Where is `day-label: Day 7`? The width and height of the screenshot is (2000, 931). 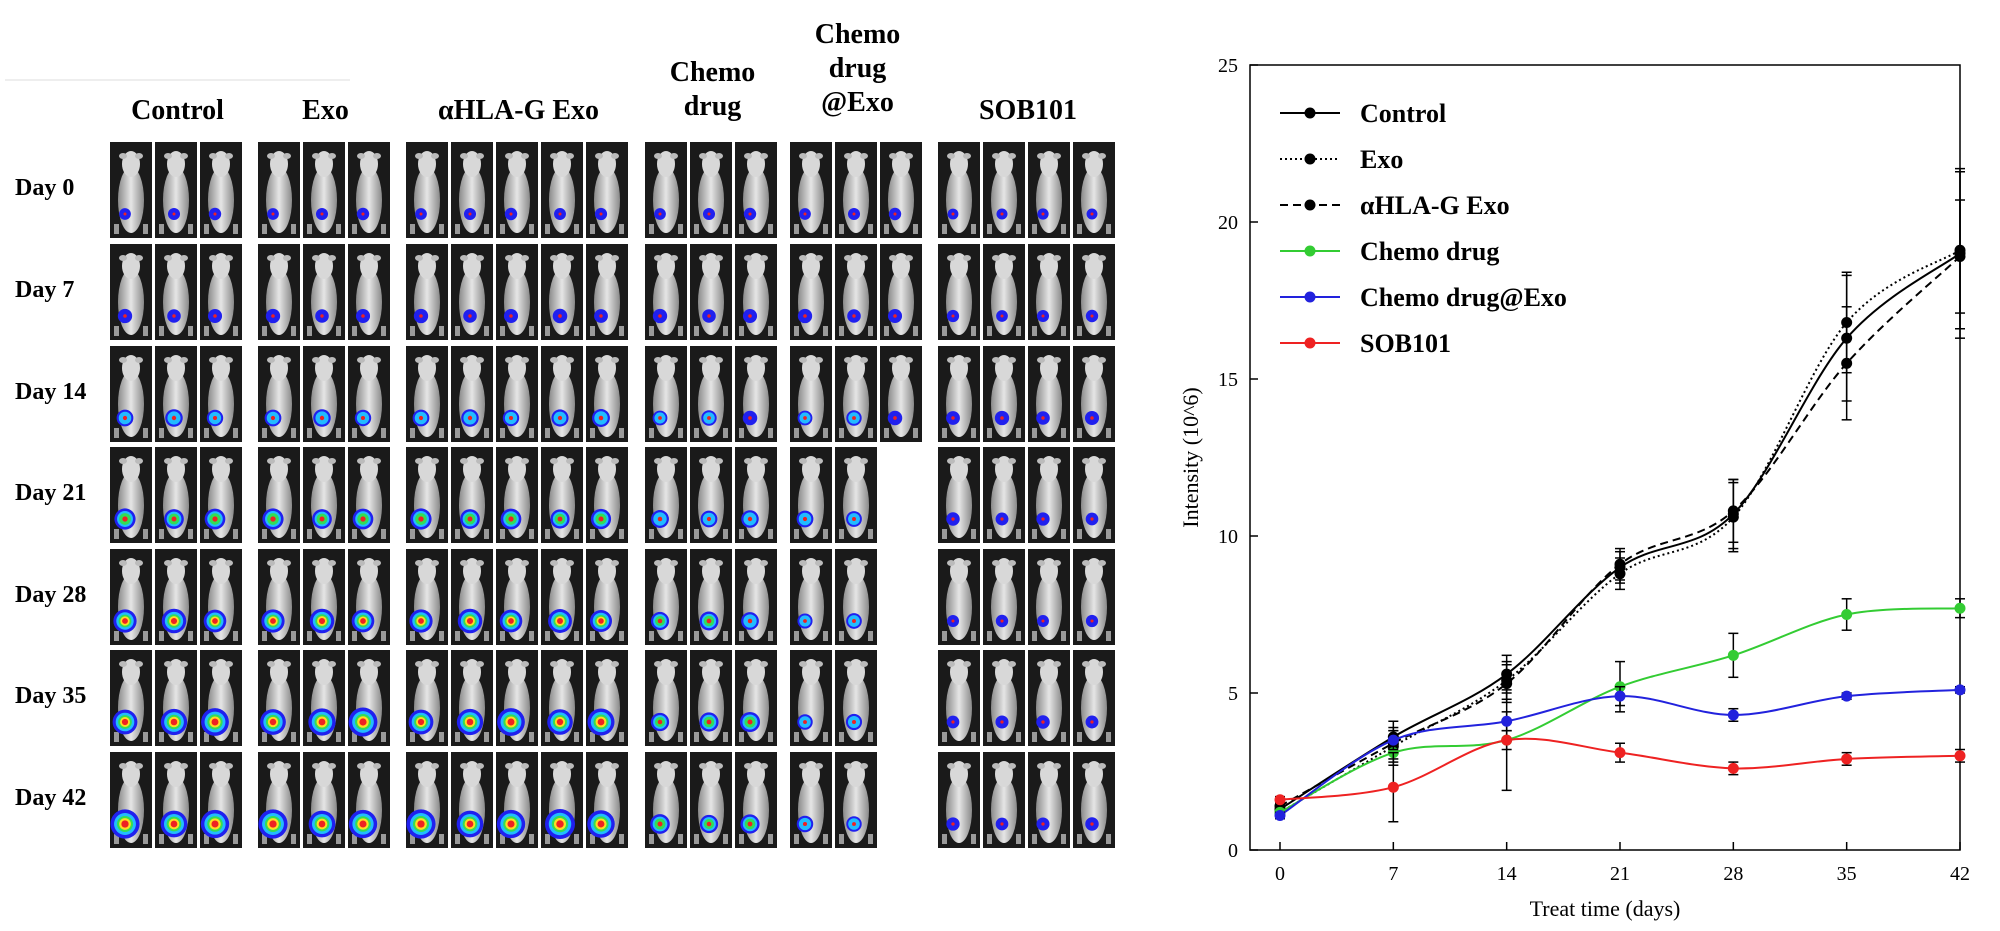 day-label: Day 7 is located at coordinates (45, 290).